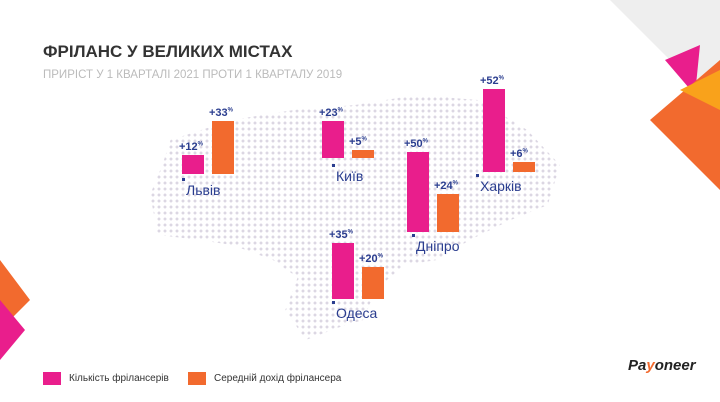 This screenshot has width=720, height=402. What do you see at coordinates (341, 235) in the screenshot?
I see `data-label: +35%` at bounding box center [341, 235].